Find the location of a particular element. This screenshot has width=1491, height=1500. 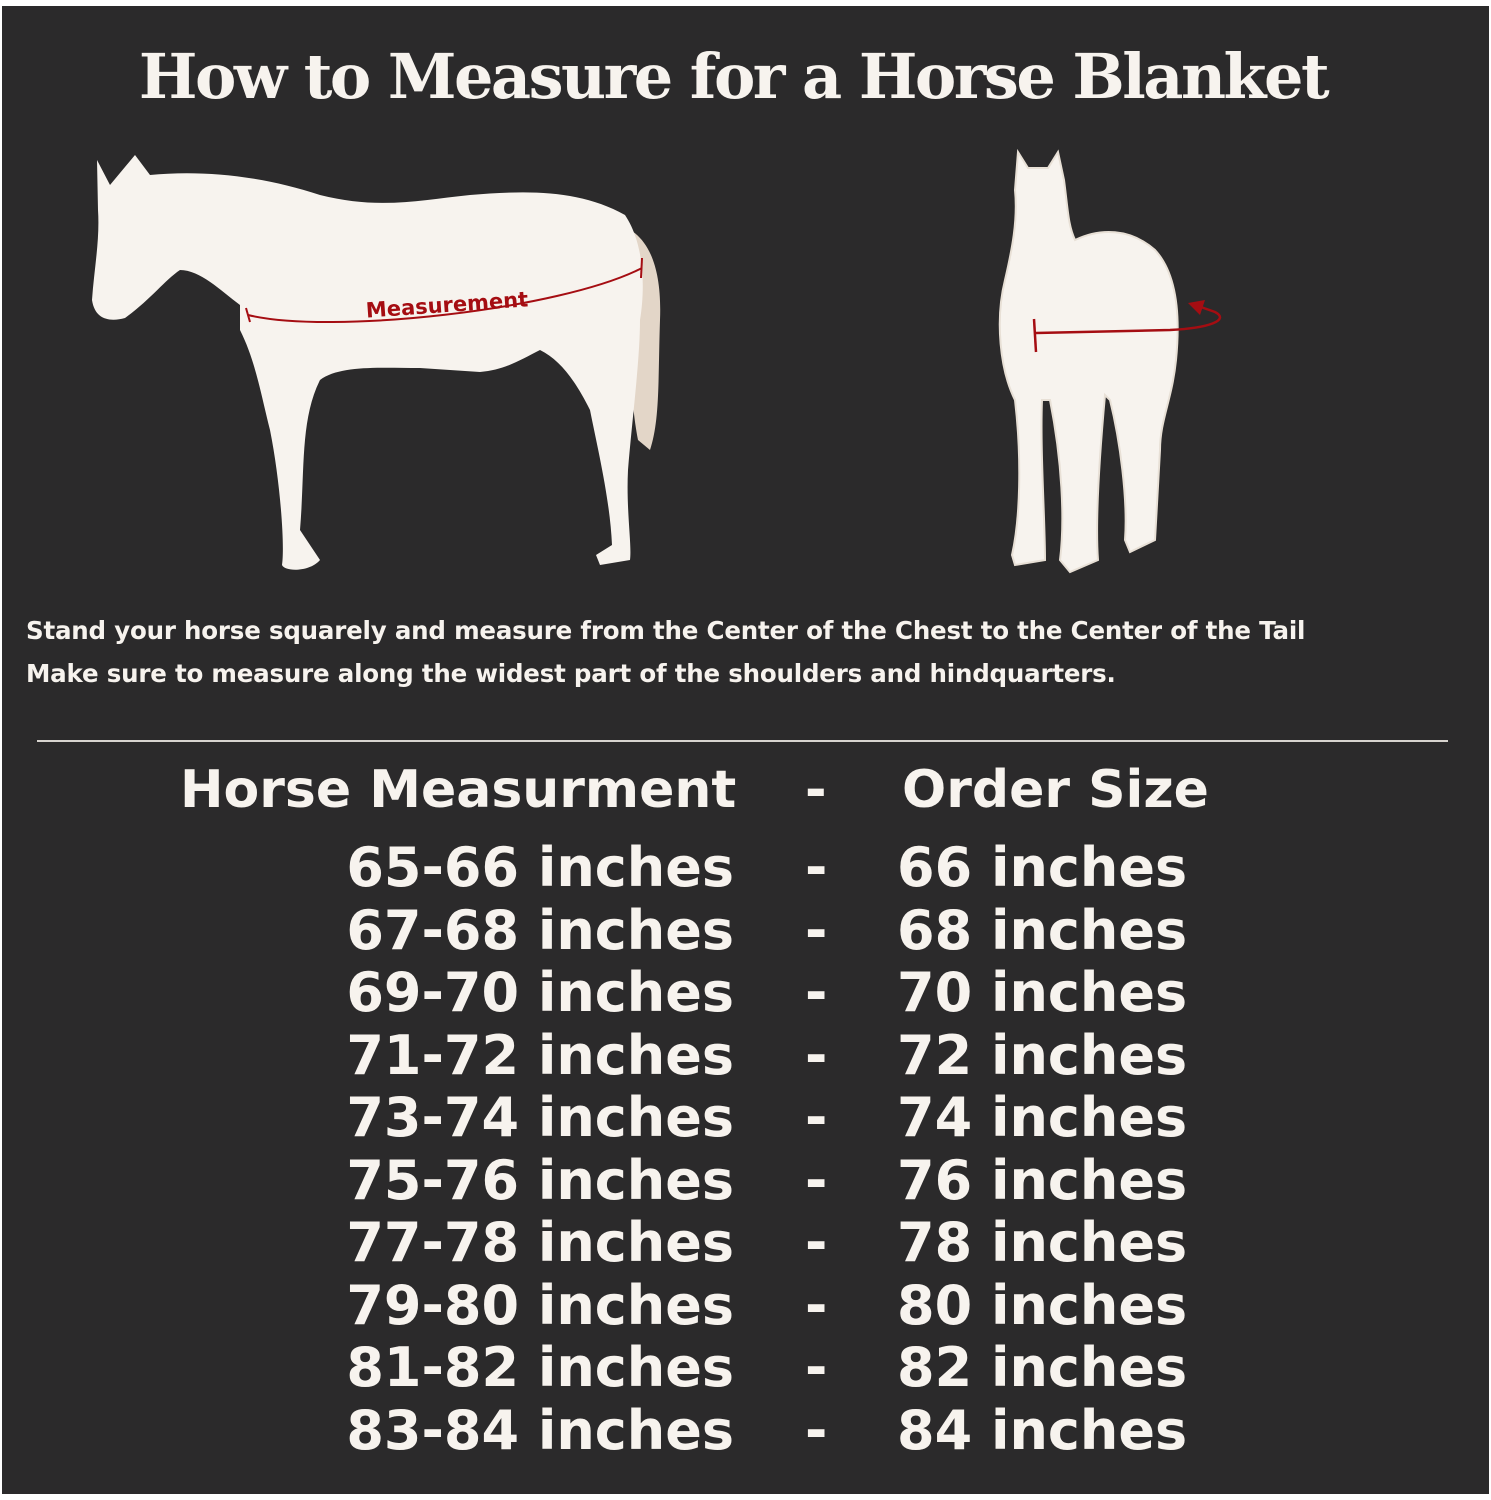

horse-measurement: 83-84 inches is located at coordinates (540, 1430).